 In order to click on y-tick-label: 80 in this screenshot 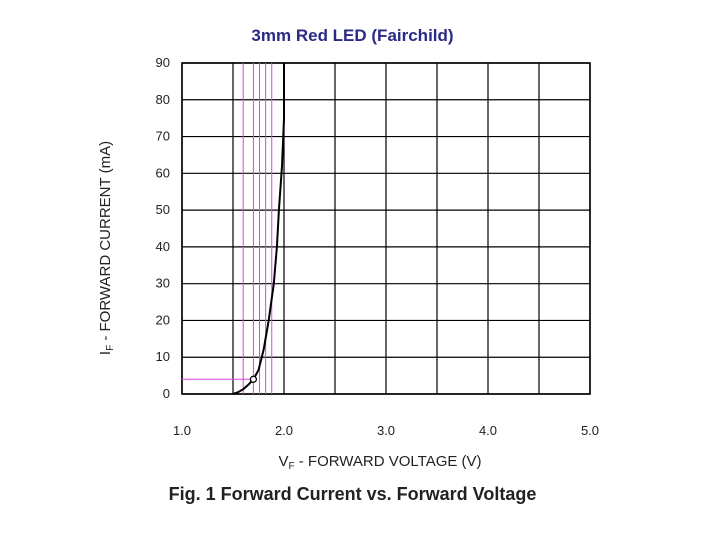, I will do `click(163, 99)`.